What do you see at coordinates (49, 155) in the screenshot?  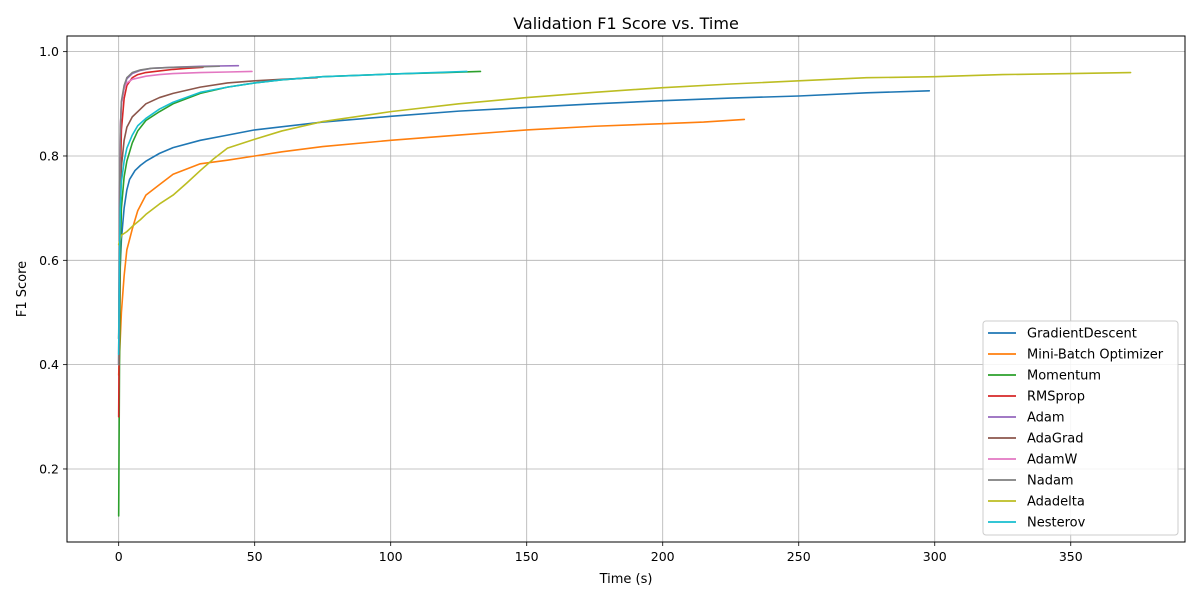 I see `y-tick-label: 0.8` at bounding box center [49, 155].